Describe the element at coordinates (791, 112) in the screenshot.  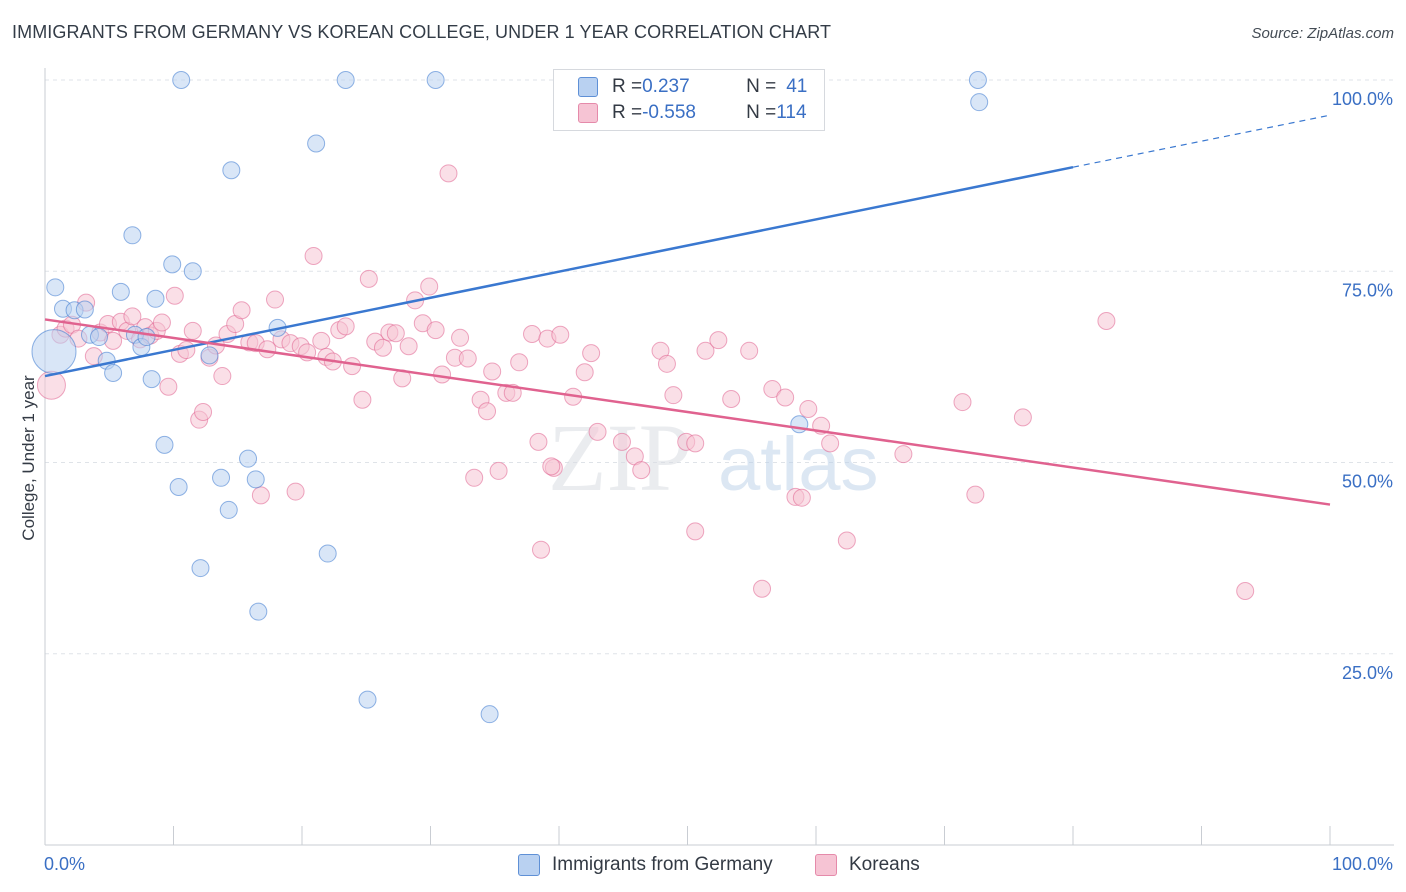
I see `legend-n-value: 114` at that location.